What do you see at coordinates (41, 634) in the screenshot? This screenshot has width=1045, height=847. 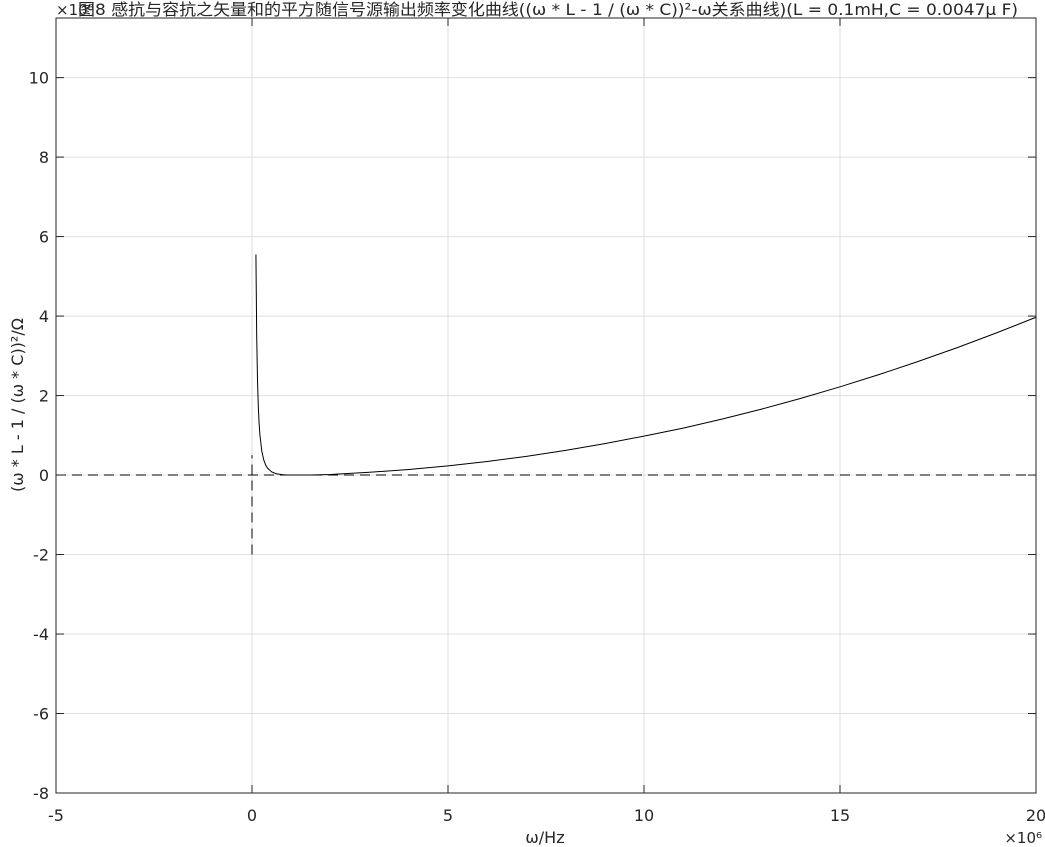 I see `y-tick-label: -4` at bounding box center [41, 634].